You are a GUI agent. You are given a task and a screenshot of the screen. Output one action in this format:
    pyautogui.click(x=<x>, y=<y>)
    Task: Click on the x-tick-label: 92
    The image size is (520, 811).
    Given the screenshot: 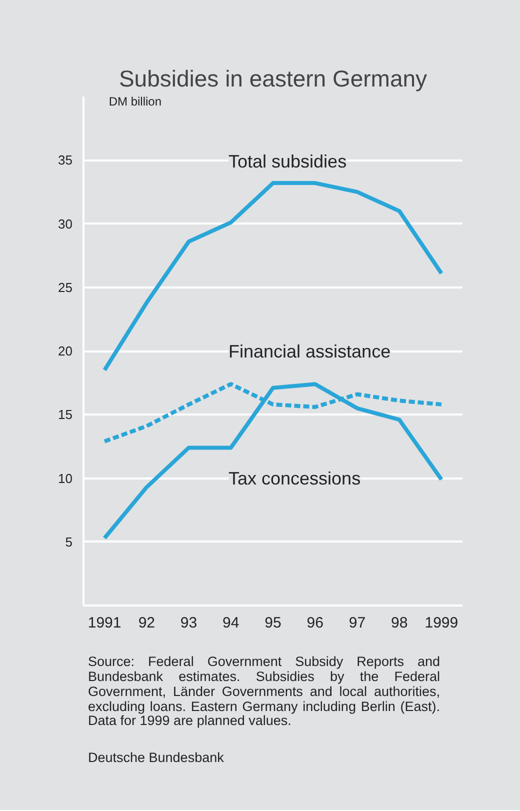 What is the action you would take?
    pyautogui.click(x=147, y=623)
    